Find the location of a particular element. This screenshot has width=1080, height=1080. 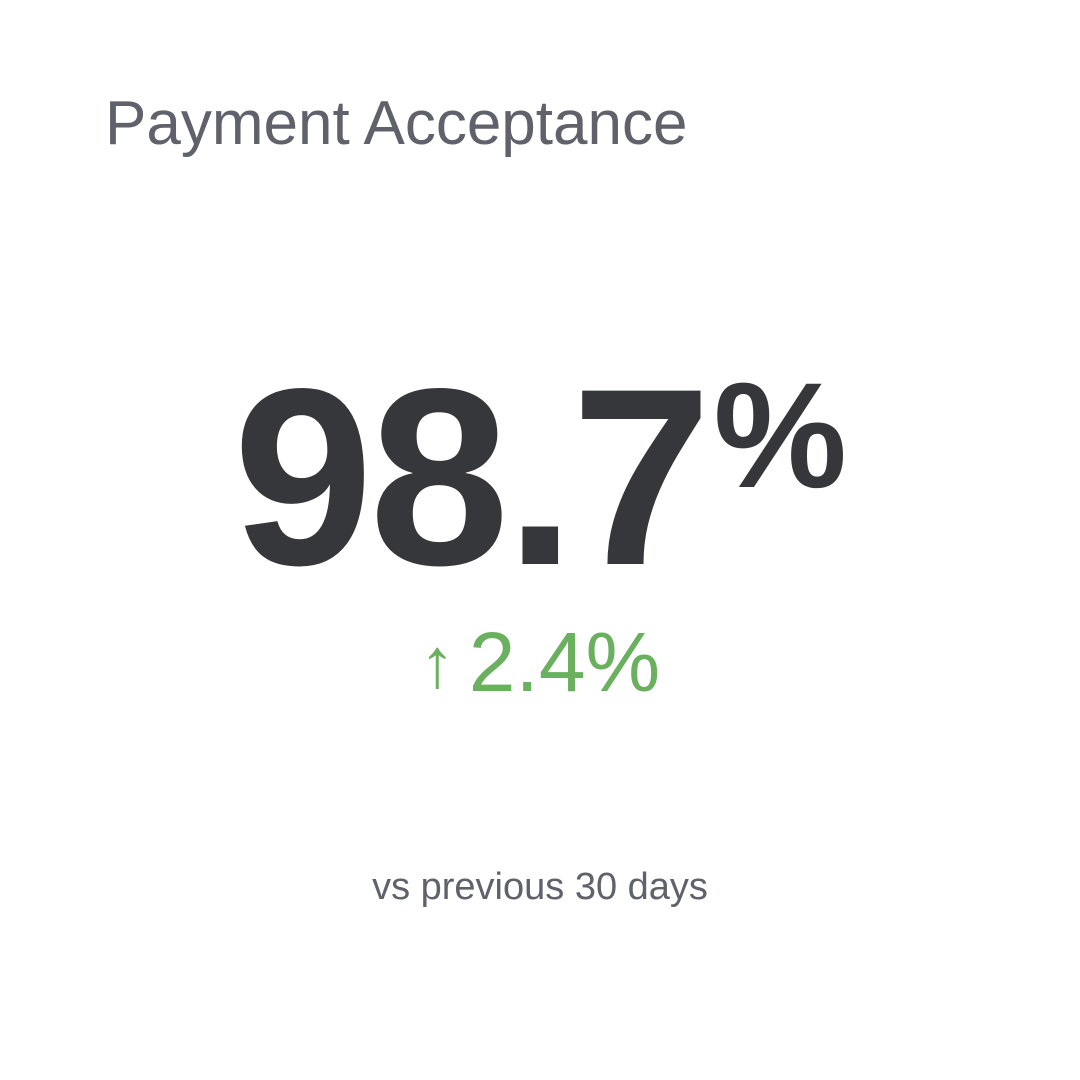

arrow-up-icon: ↑ is located at coordinates (437, 663).